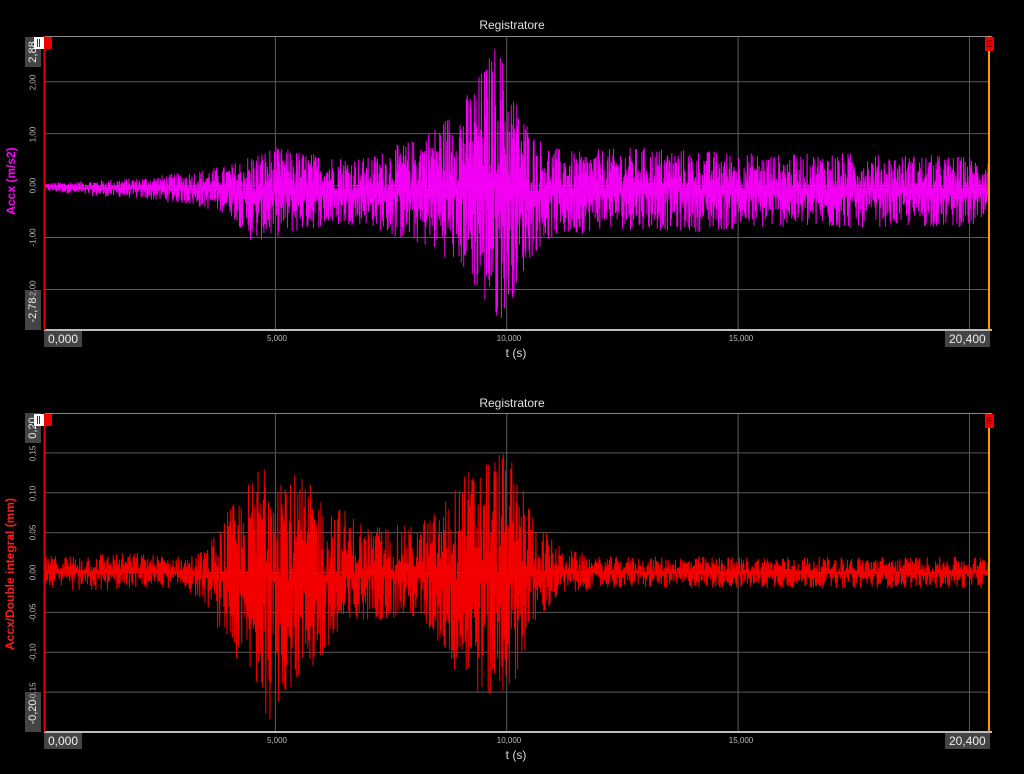 This screenshot has height=774, width=1024. I want to click on y-tick-label: 2,00, so click(33, 82).